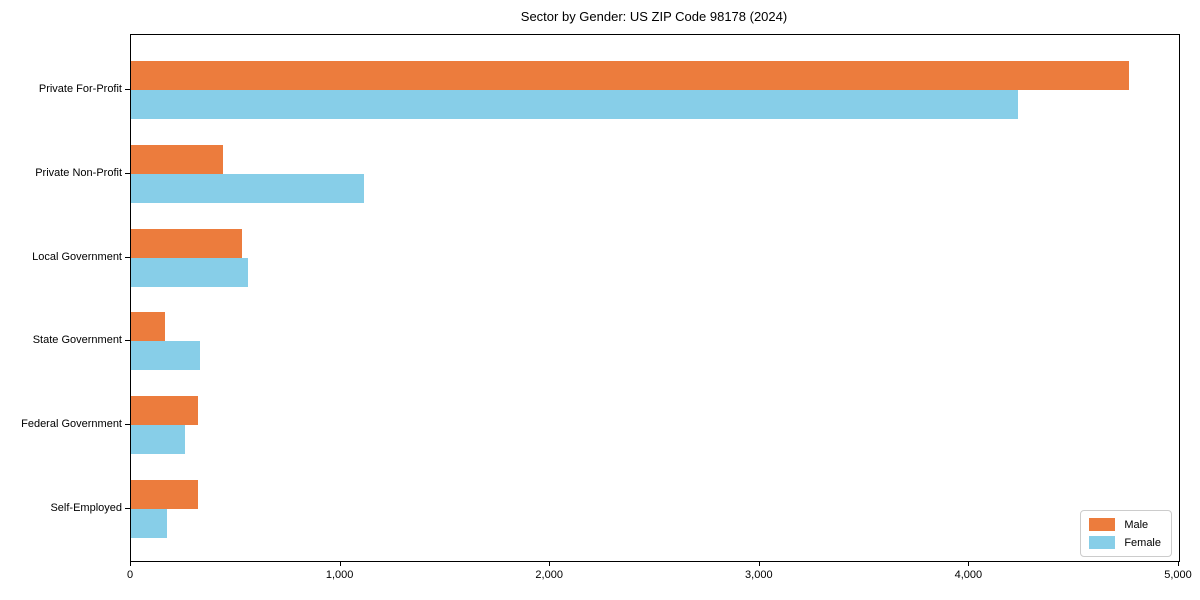 This screenshot has width=1200, height=600. Describe the element at coordinates (1102, 524) in the screenshot. I see `male-color-swatch` at that location.